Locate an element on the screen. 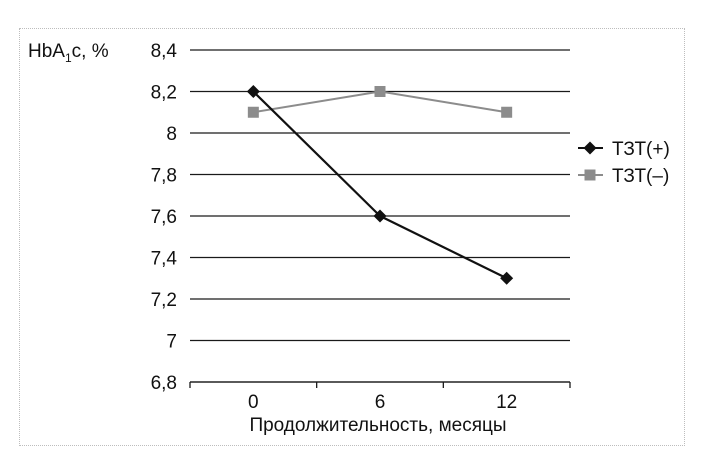  y-tick-label: 7,6 is located at coordinates (164, 217).